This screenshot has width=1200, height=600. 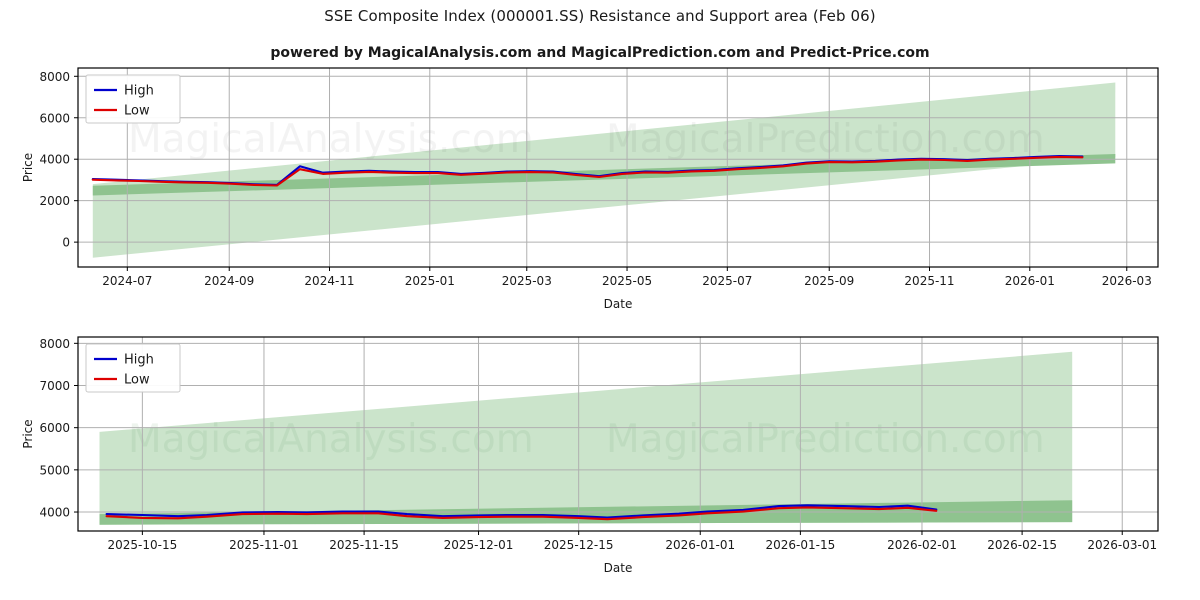 I want to click on x-tick-label: 2026-01-01, so click(x=700, y=545).